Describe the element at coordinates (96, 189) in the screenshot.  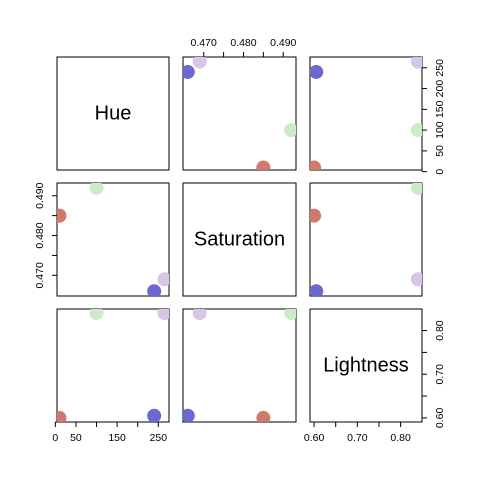
I see `point-2-saturation-vs-hue` at that location.